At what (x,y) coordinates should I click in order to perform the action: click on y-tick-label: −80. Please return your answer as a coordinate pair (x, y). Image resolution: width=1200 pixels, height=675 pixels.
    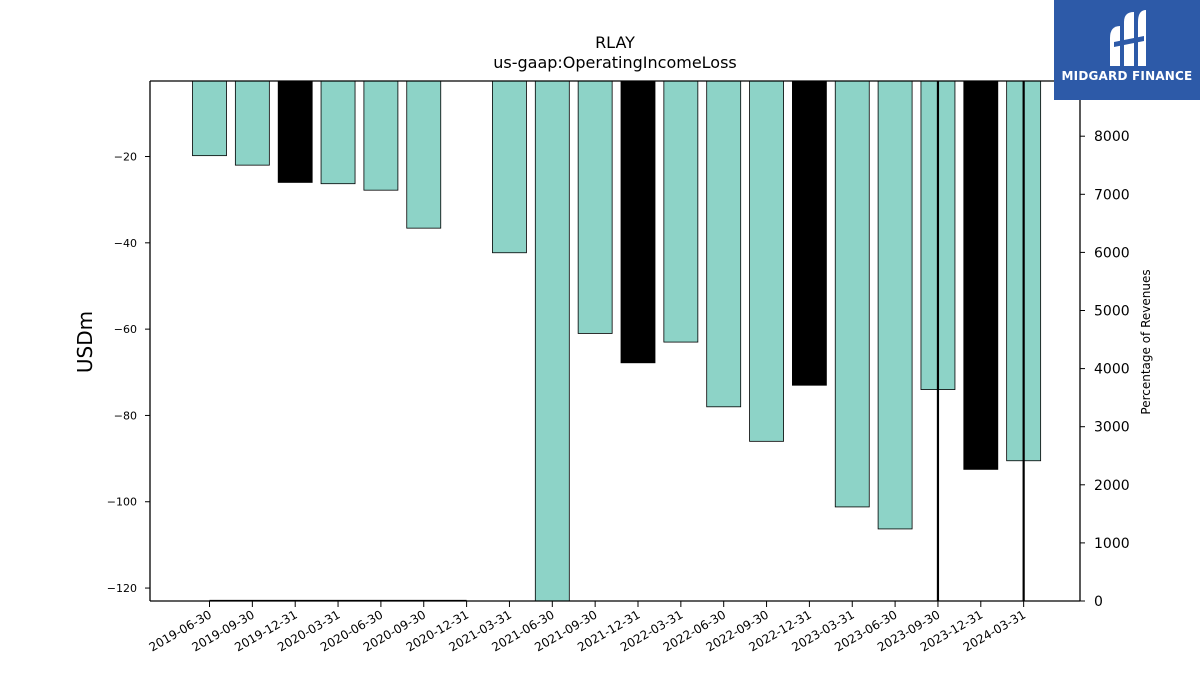
    Looking at the image, I should click on (125, 415).